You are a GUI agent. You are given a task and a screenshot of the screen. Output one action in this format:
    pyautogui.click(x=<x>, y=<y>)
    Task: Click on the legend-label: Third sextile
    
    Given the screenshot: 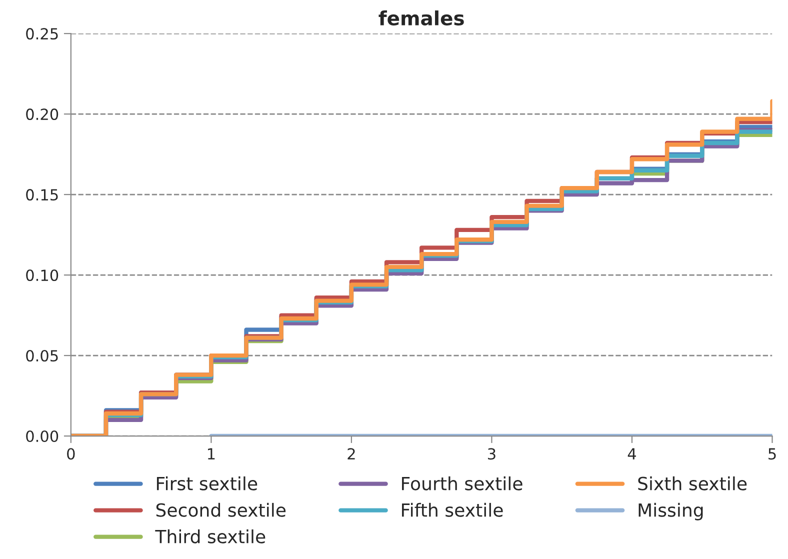 What is the action you would take?
    pyautogui.click(x=210, y=536)
    